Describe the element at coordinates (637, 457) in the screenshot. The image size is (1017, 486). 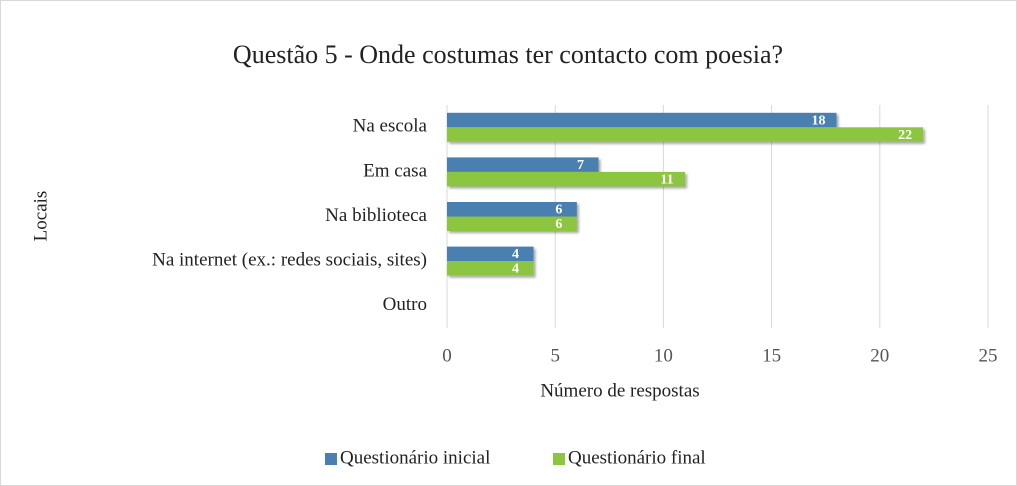
I see `legend-label: Questionário final` at that location.